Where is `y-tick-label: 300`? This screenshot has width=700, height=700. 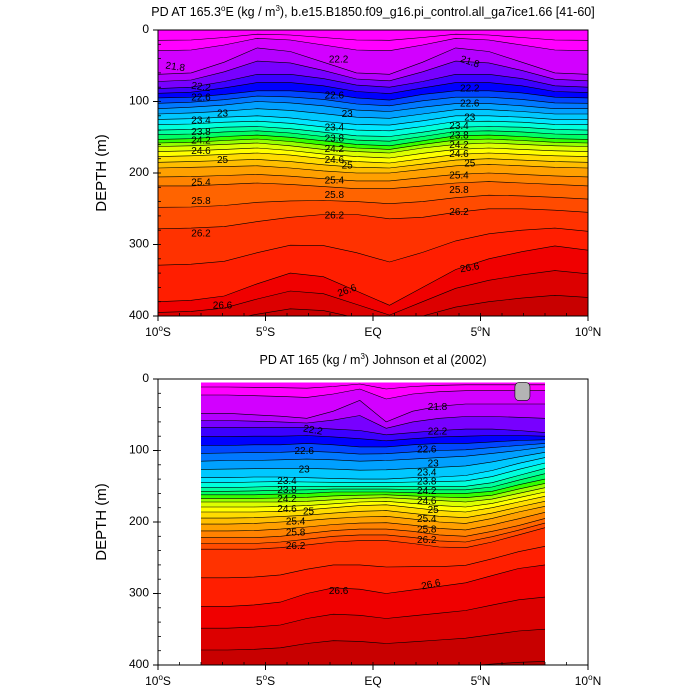 y-tick-label: 300 is located at coordinates (139, 244).